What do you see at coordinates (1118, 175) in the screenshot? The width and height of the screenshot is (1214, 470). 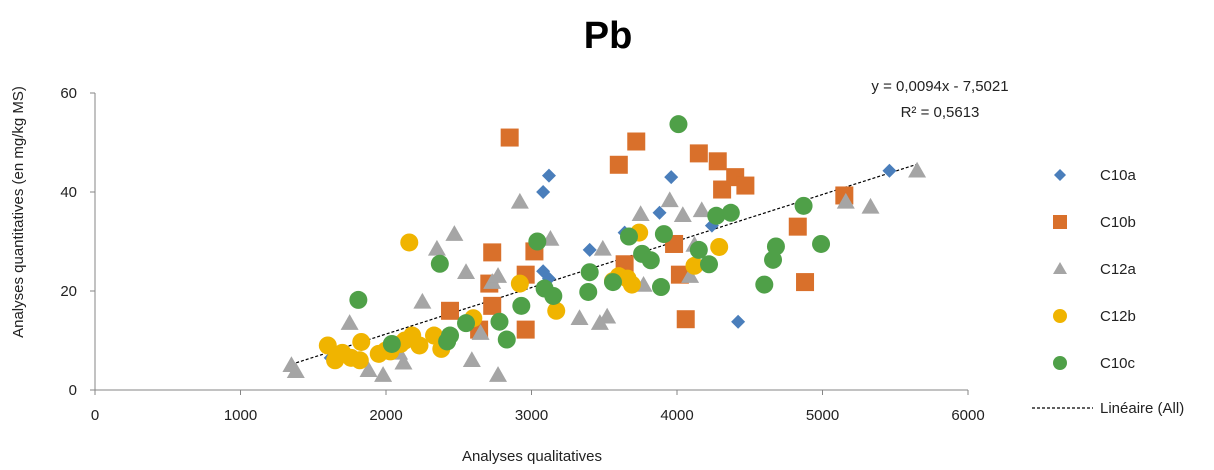 I see `legend-label: C10a` at bounding box center [1118, 175].